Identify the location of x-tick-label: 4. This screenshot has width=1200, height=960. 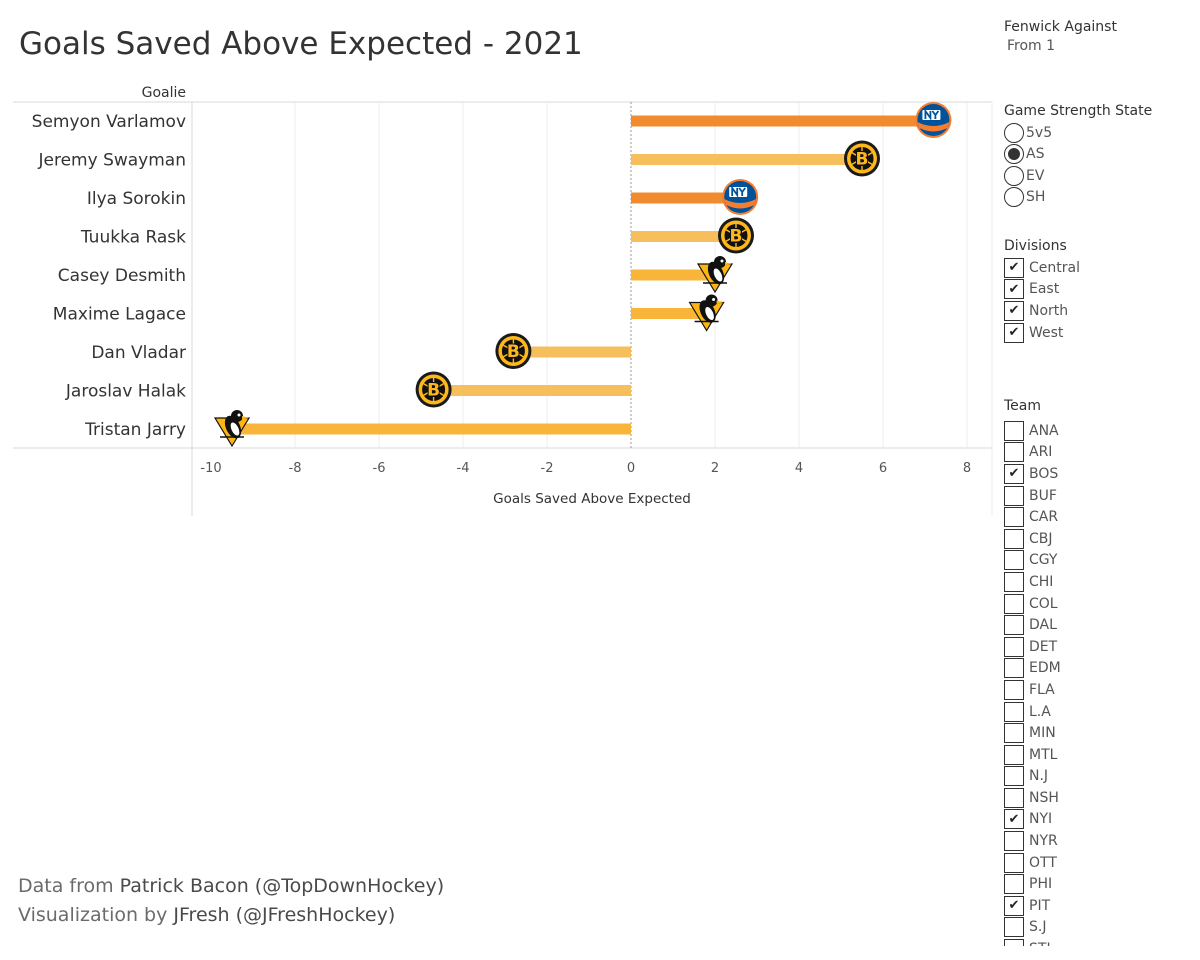
(799, 468).